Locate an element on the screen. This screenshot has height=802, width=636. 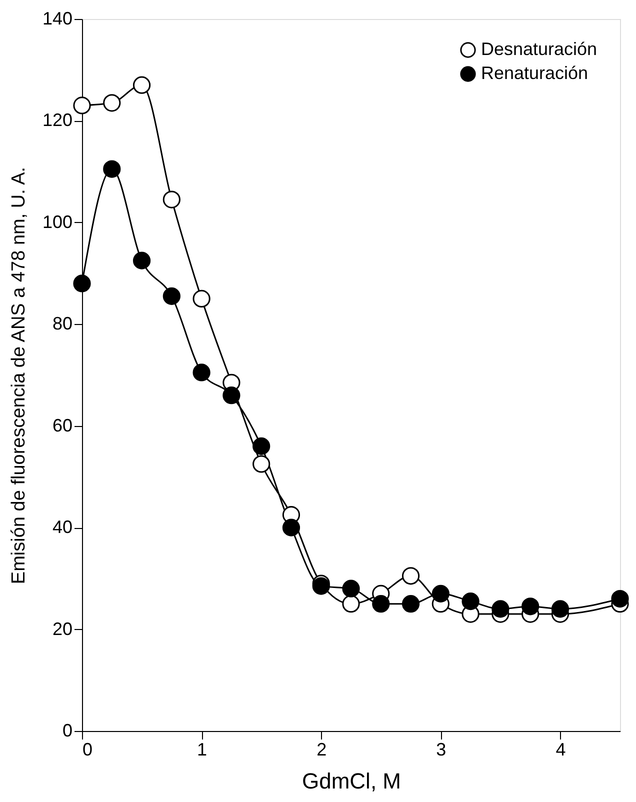
y-axis-title: Emisión de fluorescencia de ANS a 478 nm, U. A. is located at coordinates (19, 375).